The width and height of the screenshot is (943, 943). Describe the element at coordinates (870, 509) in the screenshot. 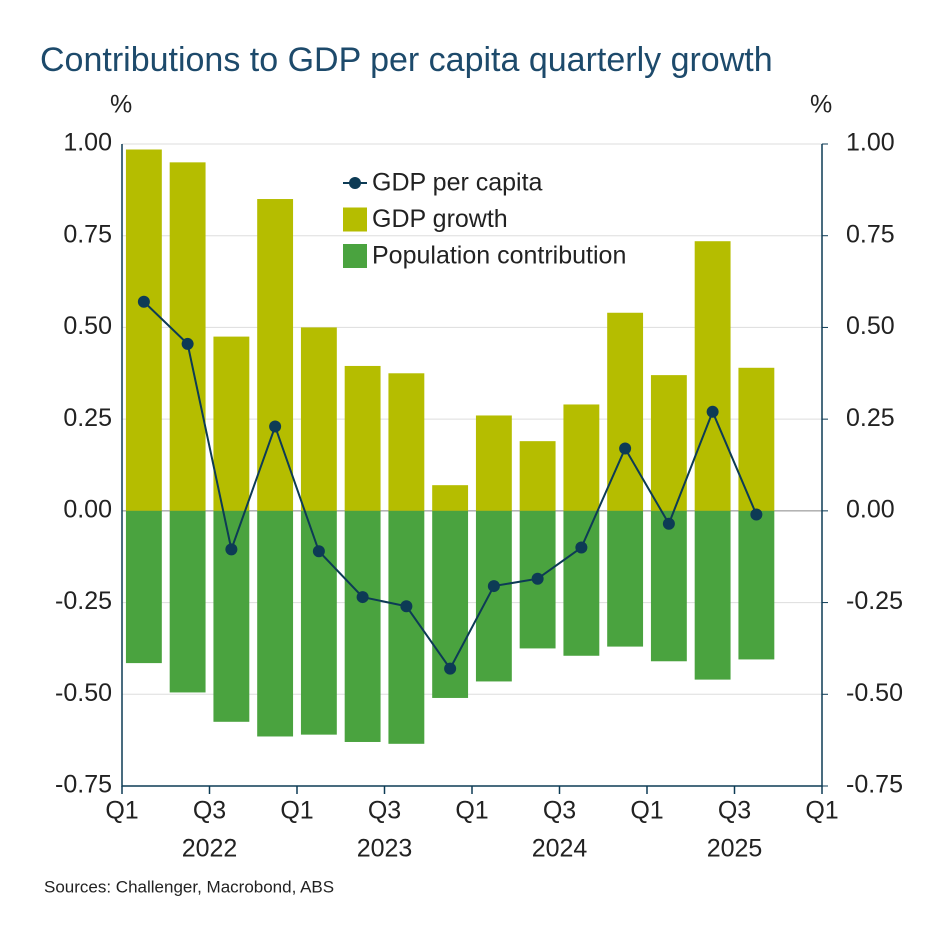

I see `y2-tick-label: 0.00` at that location.